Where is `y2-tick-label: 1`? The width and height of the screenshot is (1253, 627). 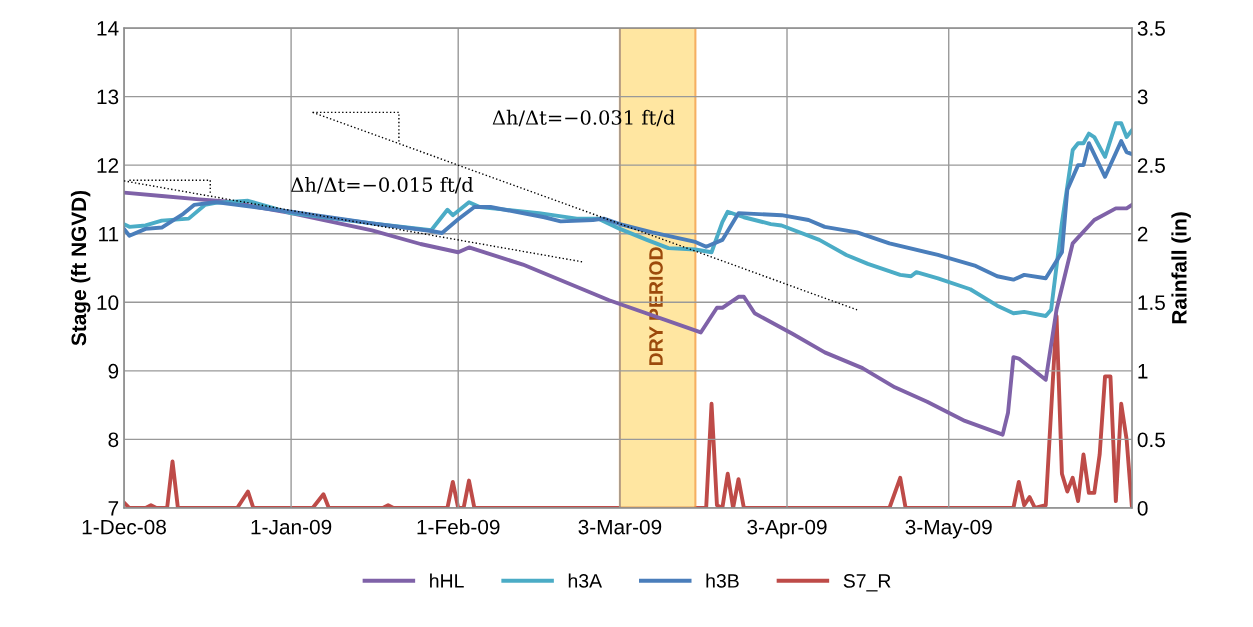 y2-tick-label: 1 is located at coordinates (1143, 371).